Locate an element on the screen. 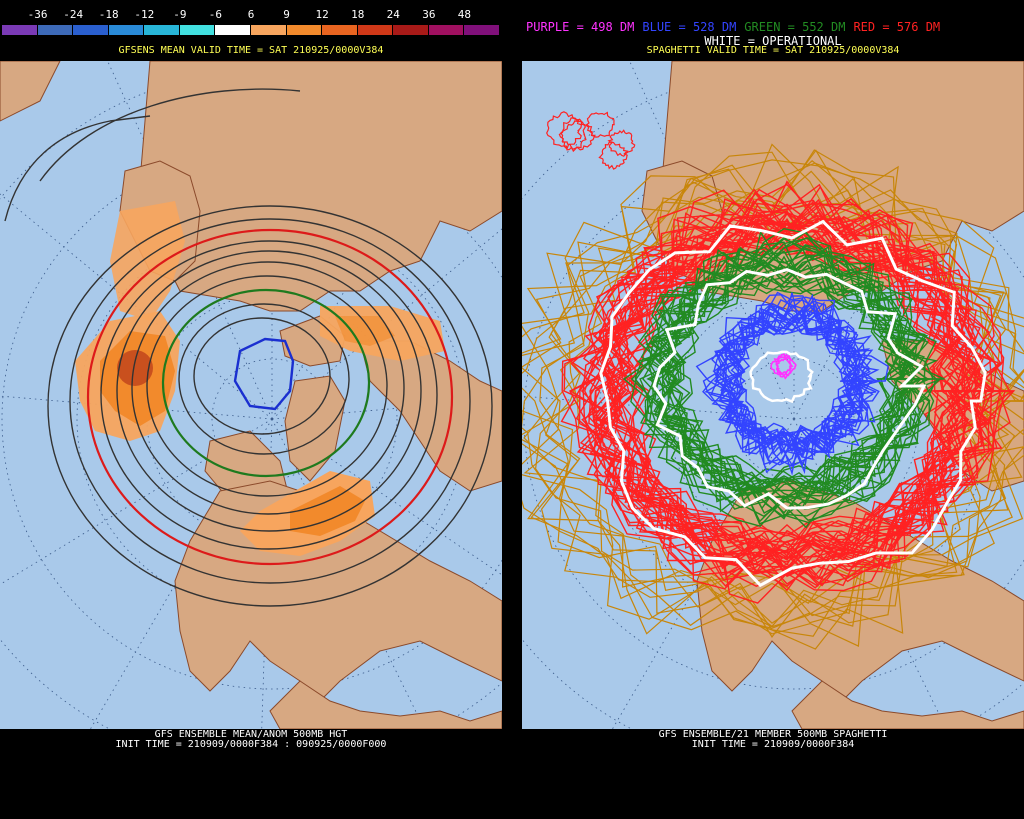 This screenshot has width=1024, height=819. scale-tick-label: -6 is located at coordinates (215, 14).